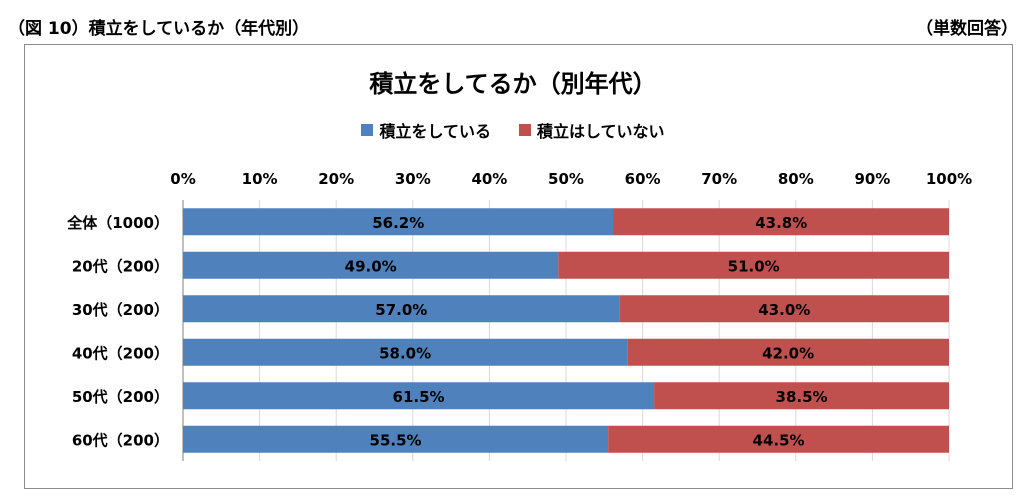 This screenshot has height=499, width=1026. I want to click on x-tick-label: 80%, so click(796, 179).